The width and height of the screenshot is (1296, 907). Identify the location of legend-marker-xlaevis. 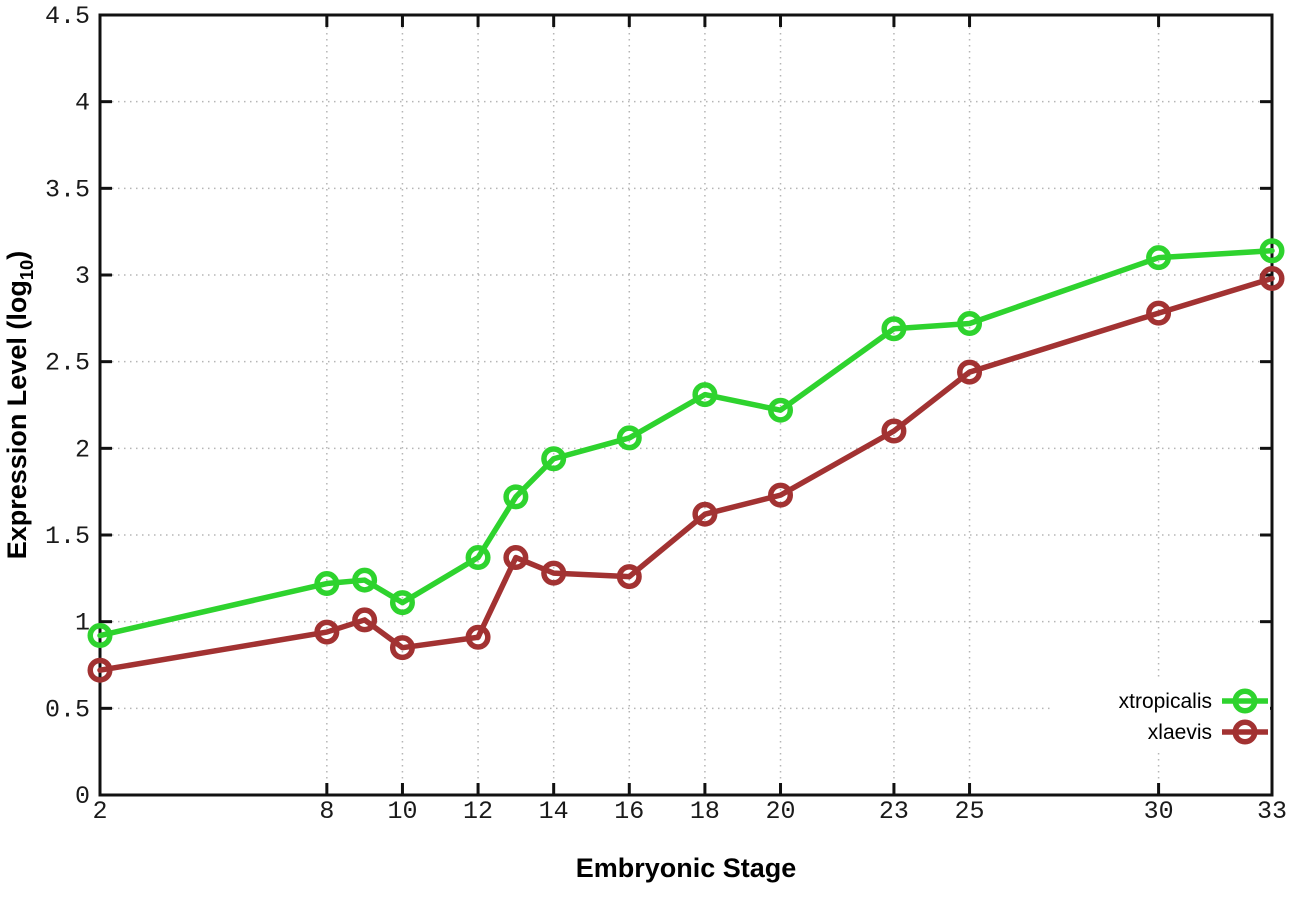
(1245, 732).